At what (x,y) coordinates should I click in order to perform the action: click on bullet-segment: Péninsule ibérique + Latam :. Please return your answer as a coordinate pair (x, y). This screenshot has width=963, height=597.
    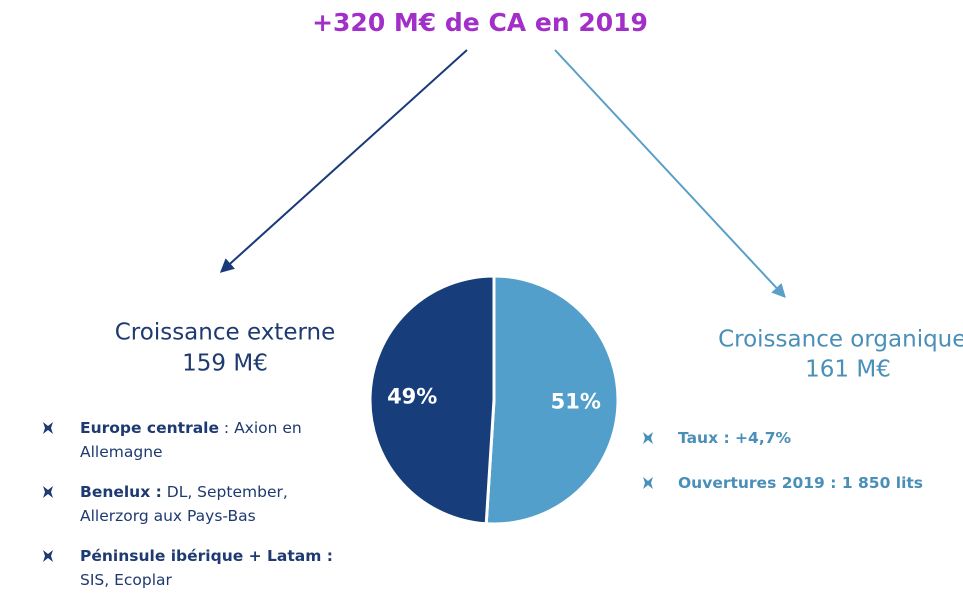
    Looking at the image, I should click on (206, 556).